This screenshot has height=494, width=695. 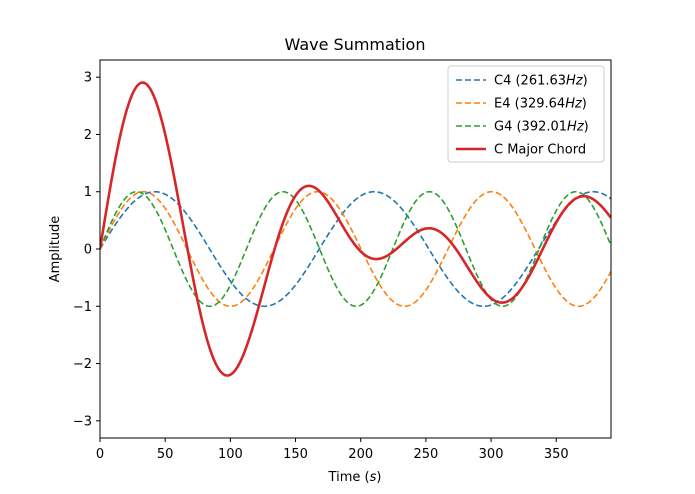 I want to click on y-tick-label: 3, so click(x=88, y=78).